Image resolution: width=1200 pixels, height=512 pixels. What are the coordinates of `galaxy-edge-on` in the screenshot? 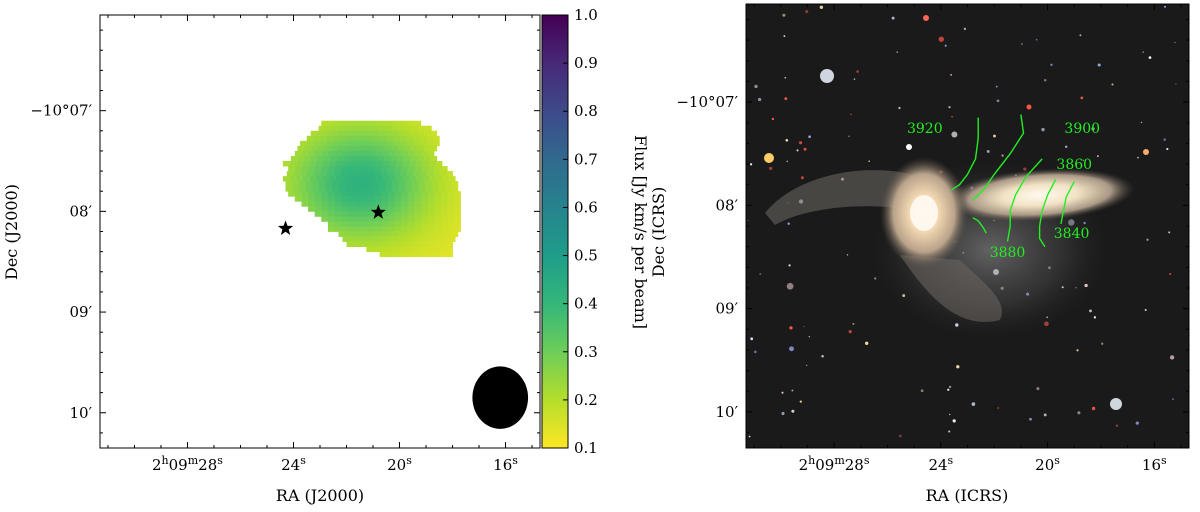 It's located at (1040, 195).